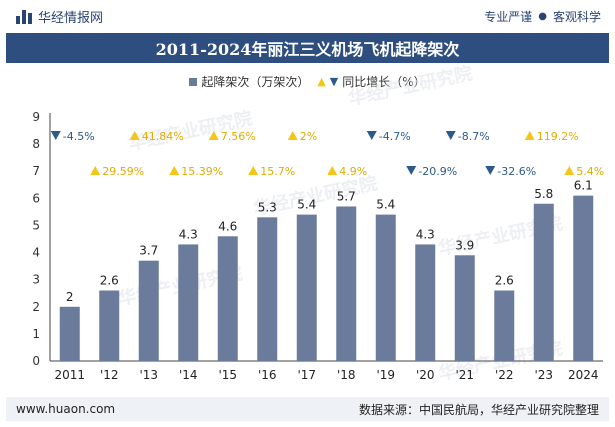  Describe the element at coordinates (36, 117) in the screenshot. I see `y-tick-label: 9` at that location.